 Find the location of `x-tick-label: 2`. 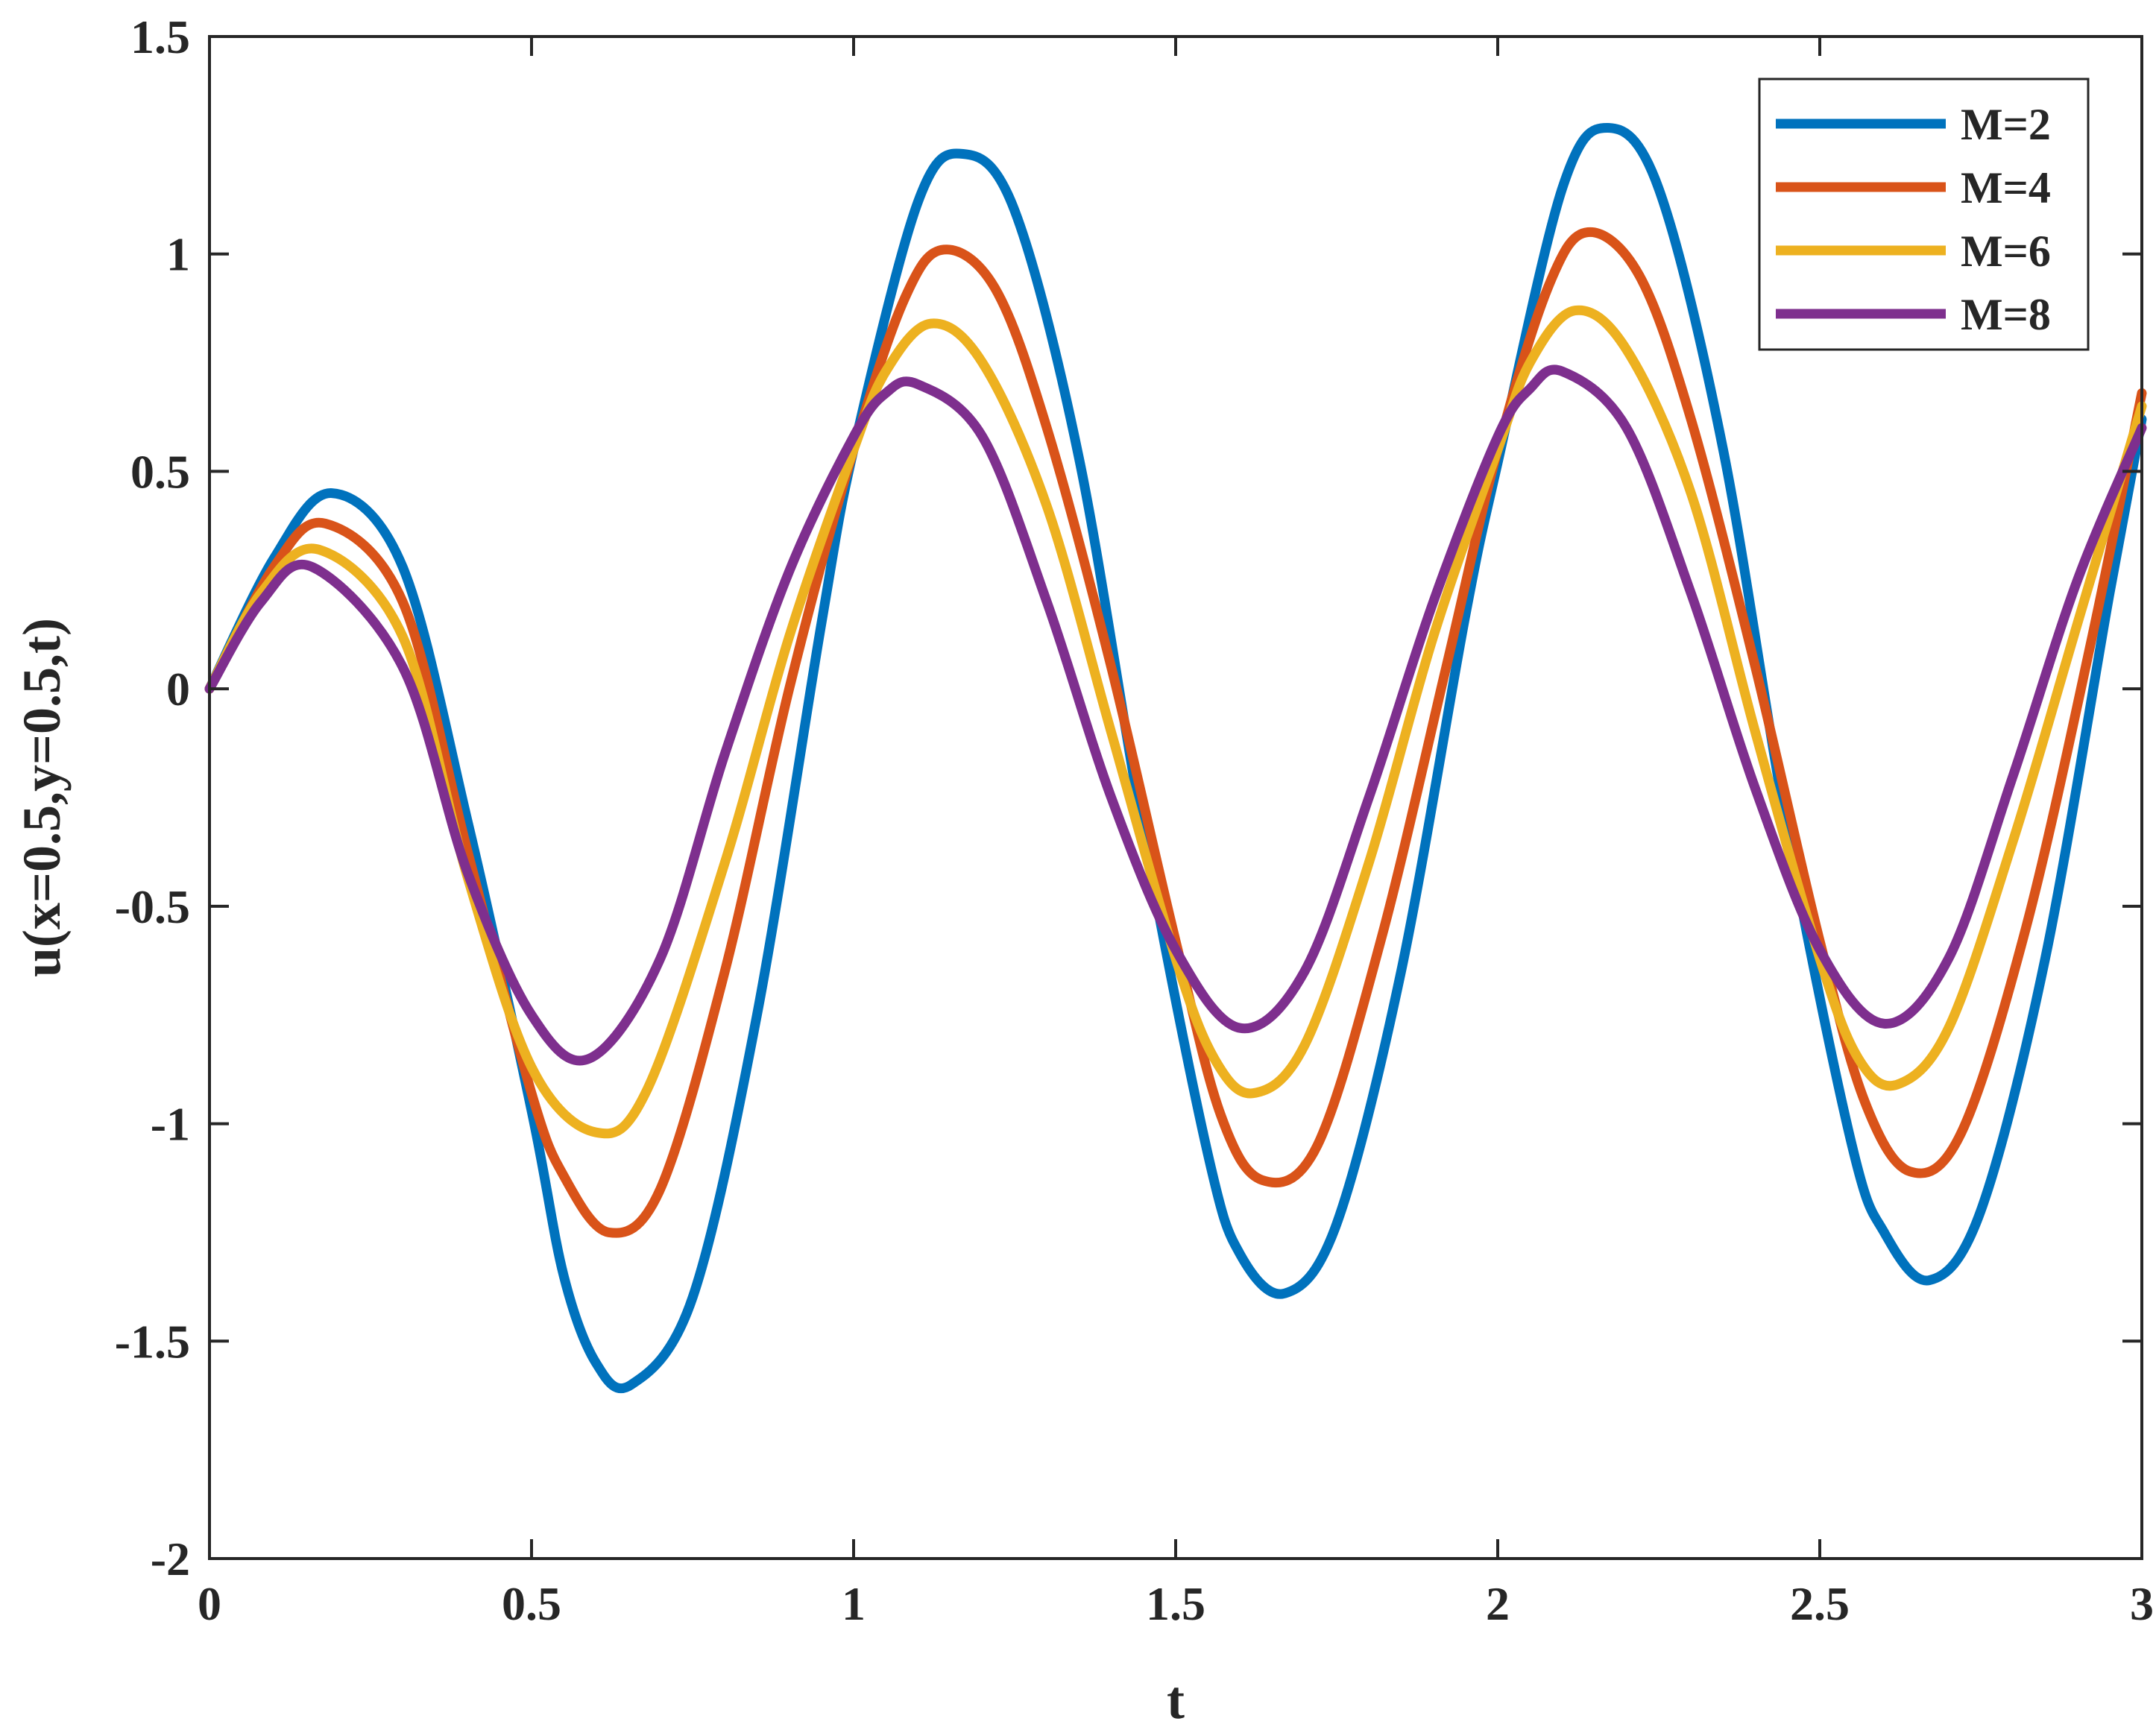

x-tick-label: 2 is located at coordinates (1498, 1603).